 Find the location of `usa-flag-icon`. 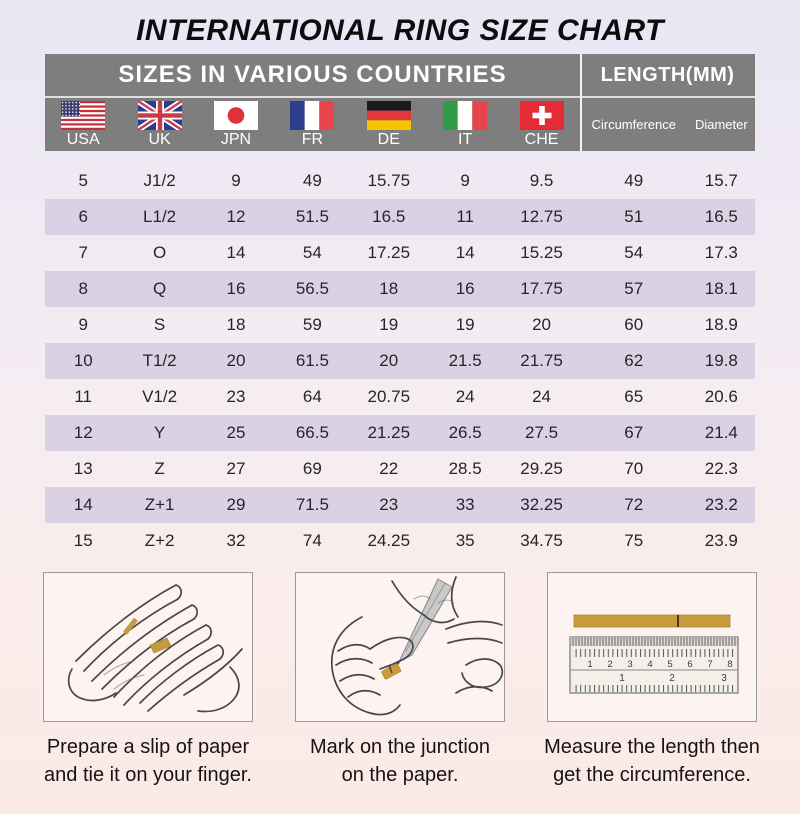

usa-flag-icon is located at coordinates (83, 115).